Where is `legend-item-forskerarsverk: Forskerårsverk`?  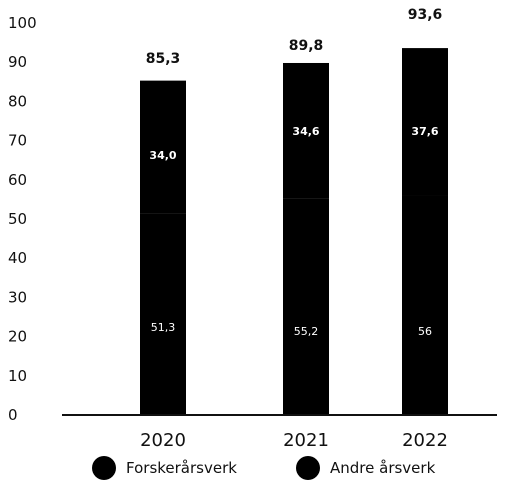
legend-item-forskerarsverk: Forskerårsverk is located at coordinates (164, 468).